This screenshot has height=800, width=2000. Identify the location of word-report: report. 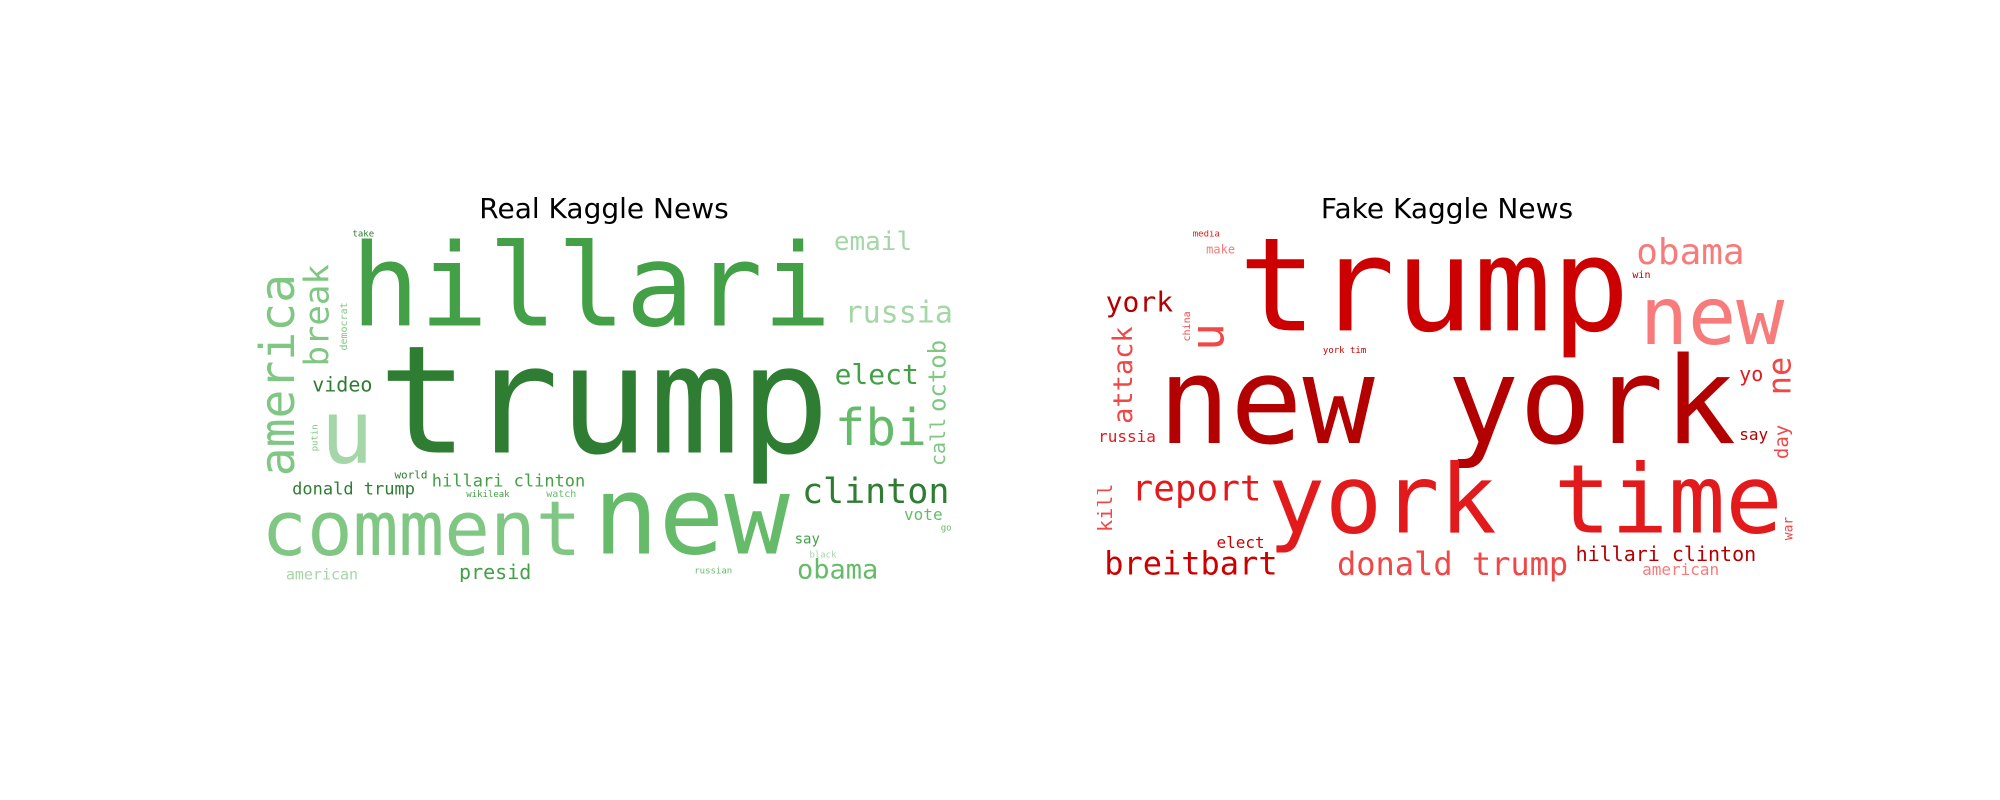
(1197, 489).